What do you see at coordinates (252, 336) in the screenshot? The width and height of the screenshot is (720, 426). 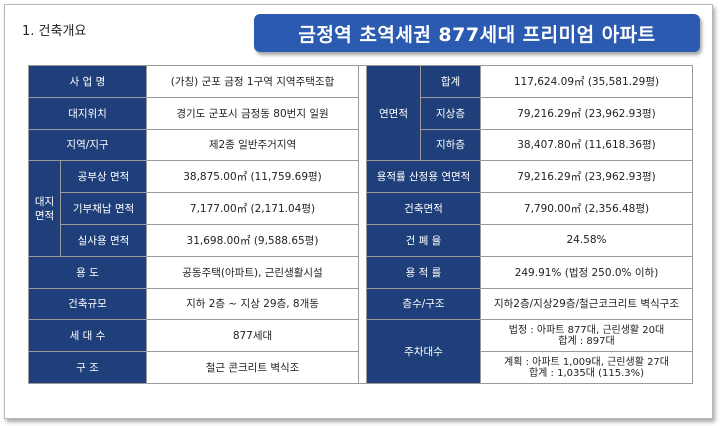 I see `households-value: 877세대` at bounding box center [252, 336].